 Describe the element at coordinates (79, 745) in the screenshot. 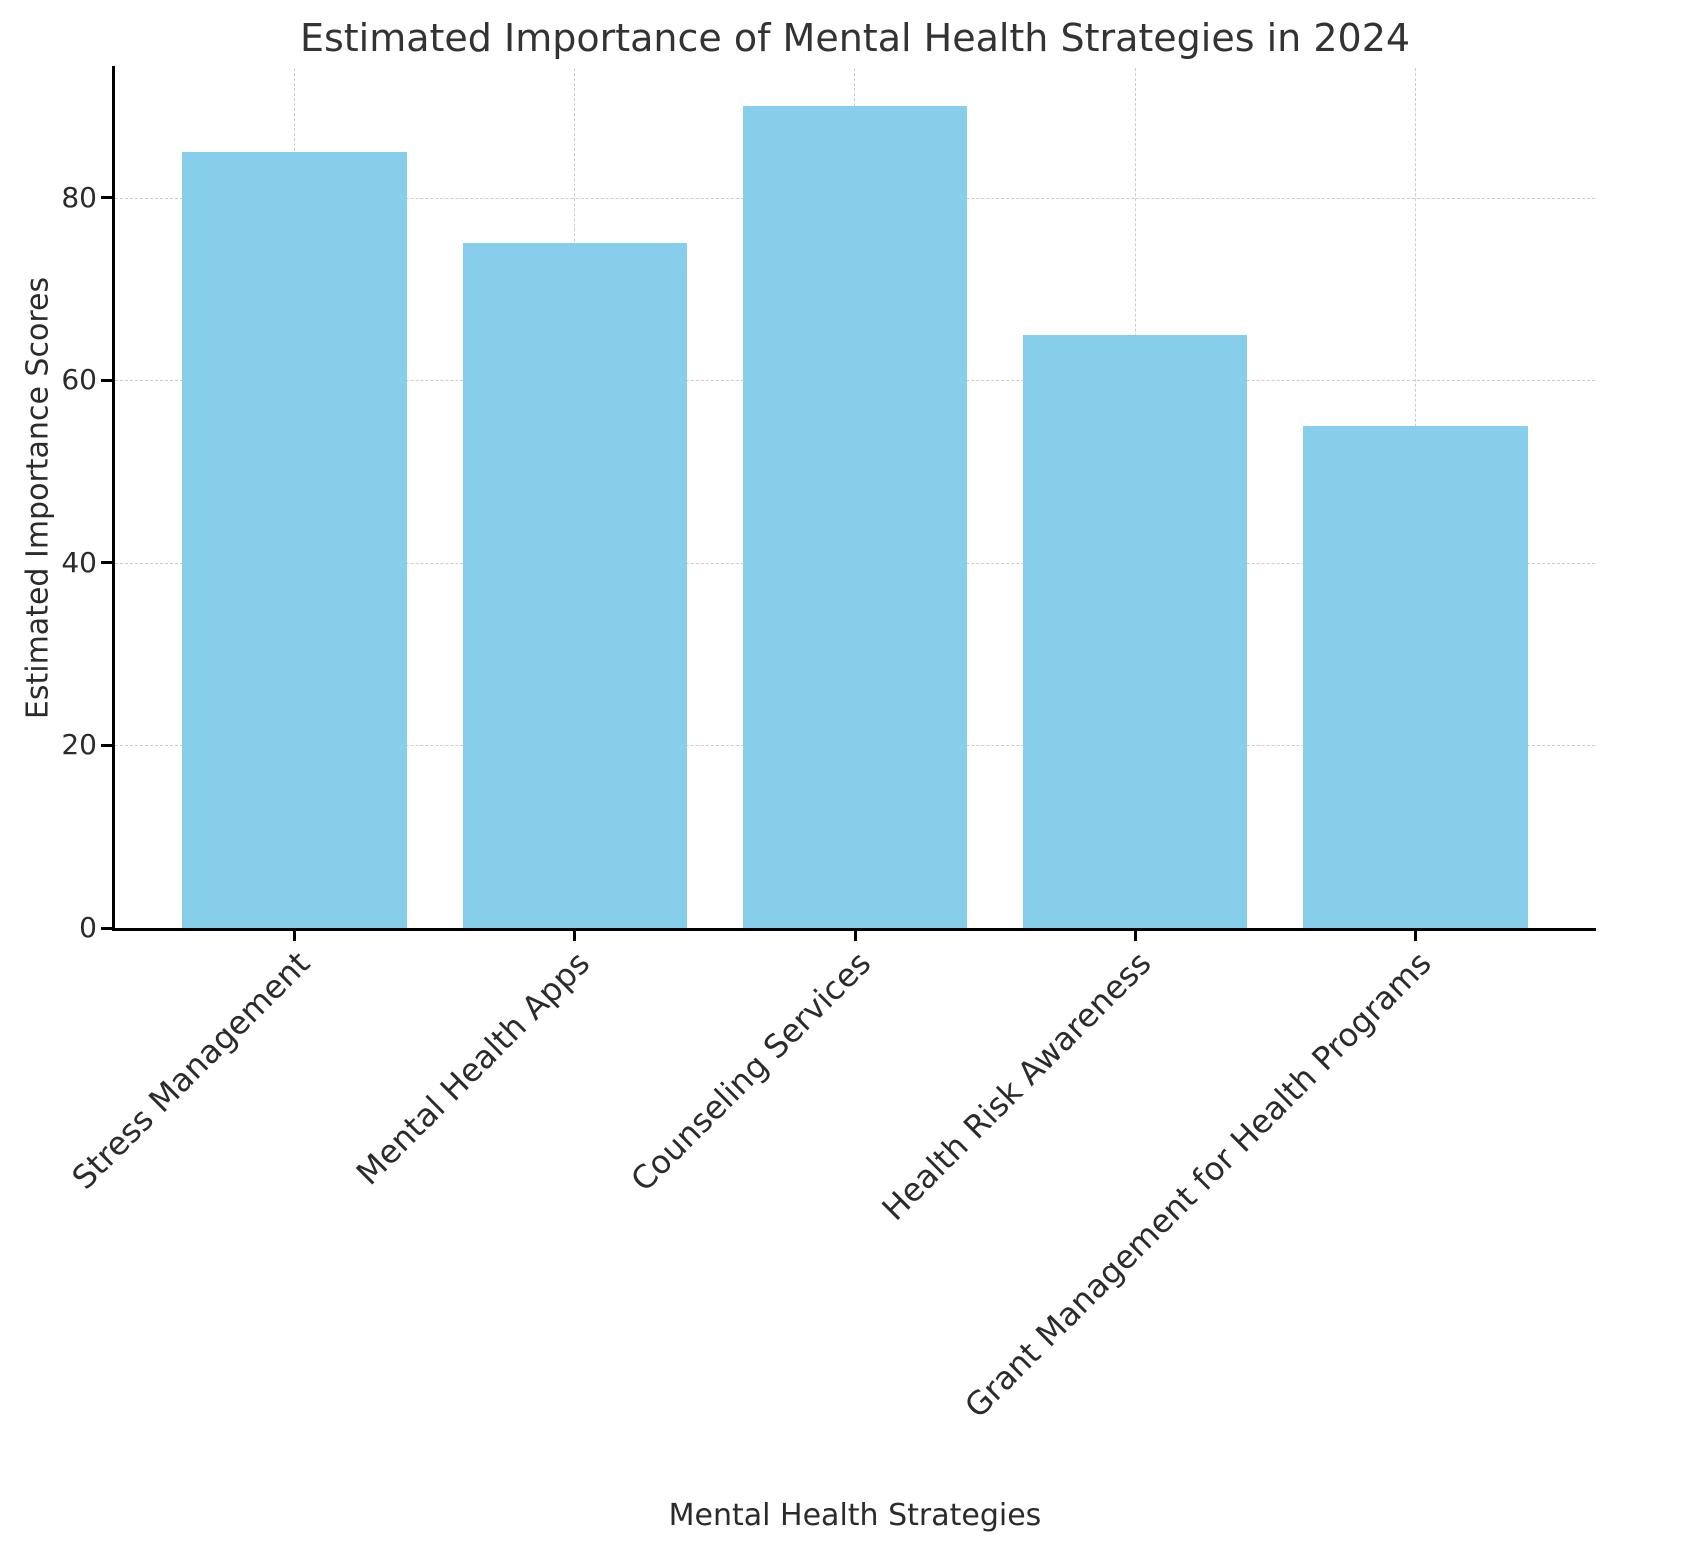

I see `y-tick-label: 20` at that location.